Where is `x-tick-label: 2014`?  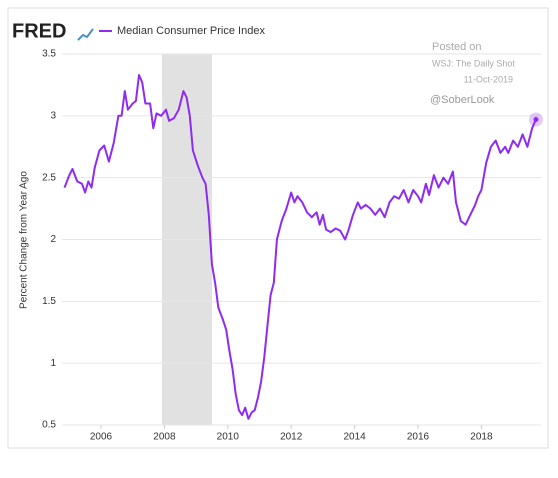 x-tick-label: 2014 is located at coordinates (354, 437).